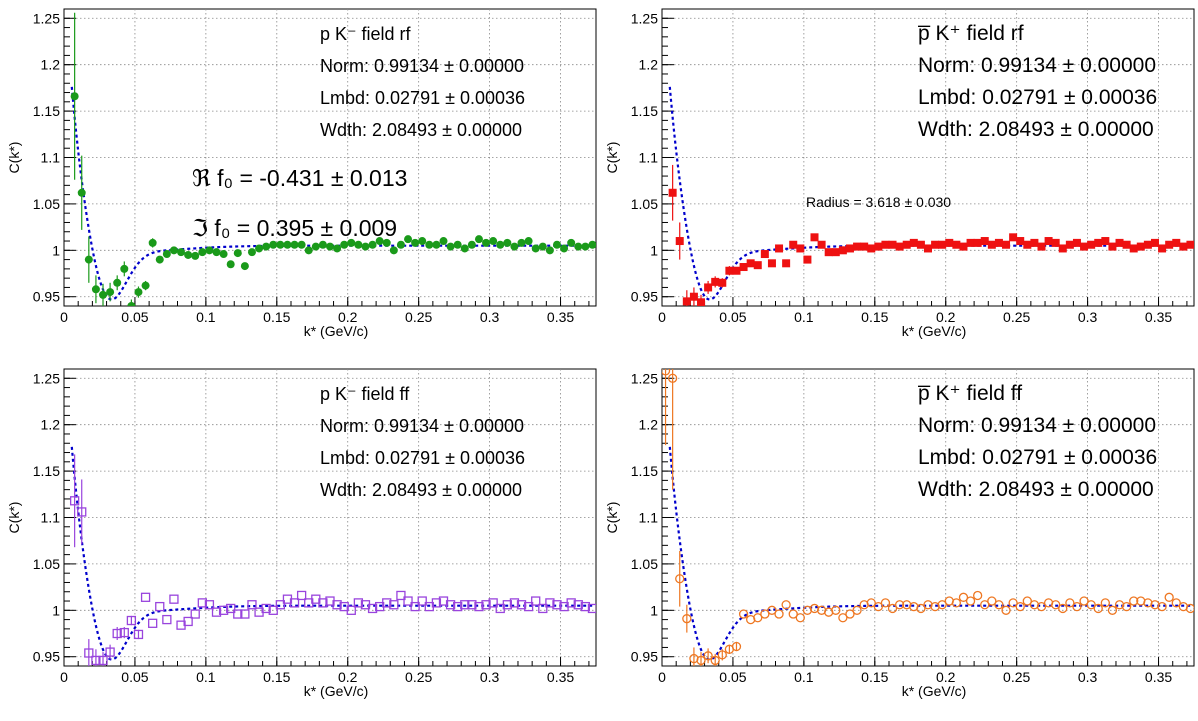 Image resolution: width=1198 pixels, height=721 pixels. I want to click on x-tick-label: 0.3, so click(1088, 677).